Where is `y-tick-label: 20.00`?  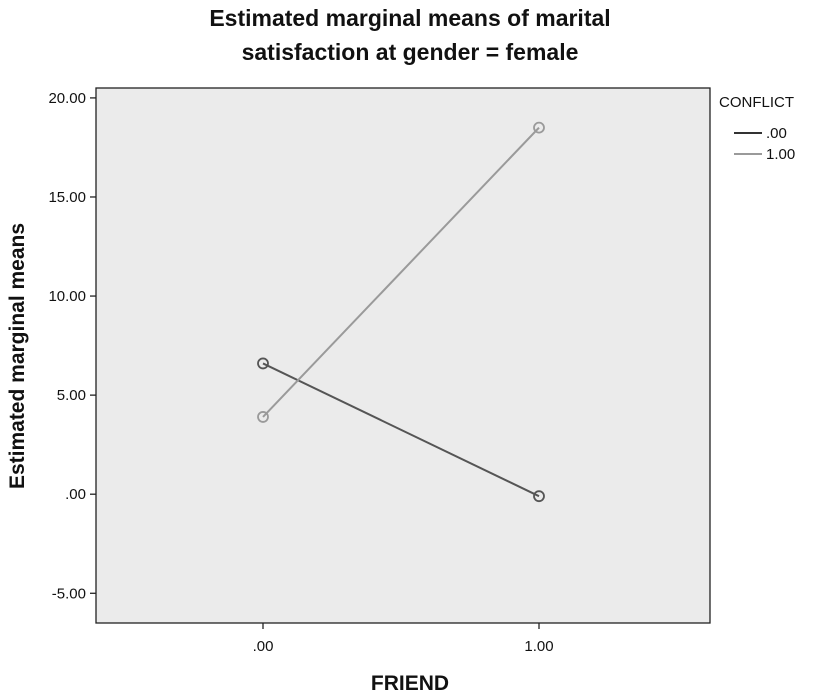 y-tick-label: 20.00 is located at coordinates (67, 98).